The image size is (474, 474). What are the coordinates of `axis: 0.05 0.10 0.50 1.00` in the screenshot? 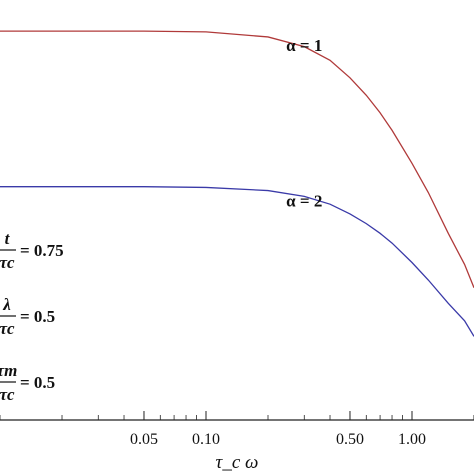 It's located at (237, 429).